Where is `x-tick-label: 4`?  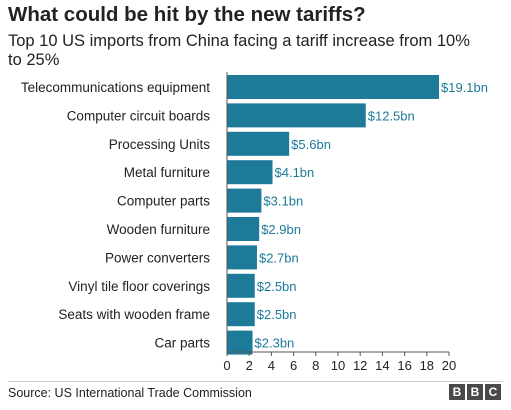
x-tick-label: 4 is located at coordinates (271, 365).